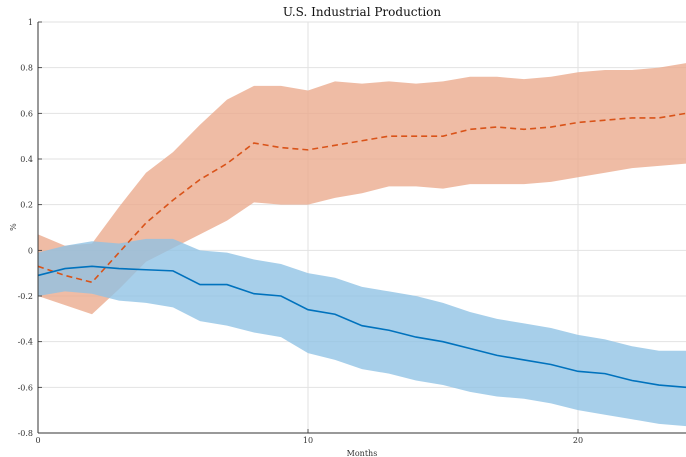 This screenshot has height=457, width=686. What do you see at coordinates (37, 440) in the screenshot?
I see `x-tick-label: 0` at bounding box center [37, 440].